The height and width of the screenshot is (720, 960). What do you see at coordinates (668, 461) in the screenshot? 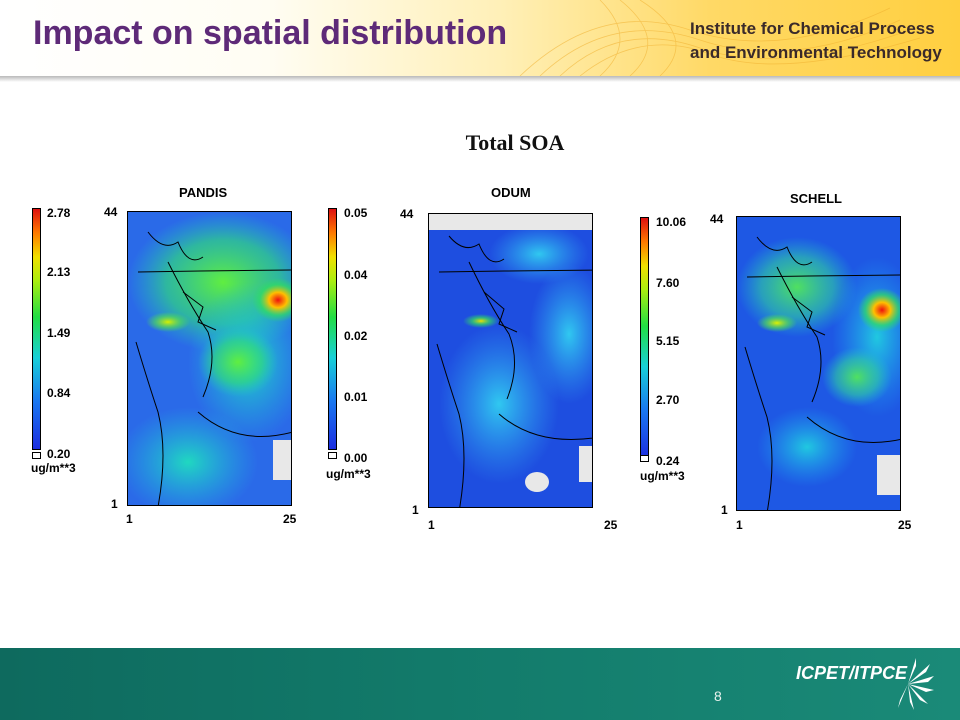
I see `colorbar-schell-tick: 0.24` at bounding box center [668, 461].